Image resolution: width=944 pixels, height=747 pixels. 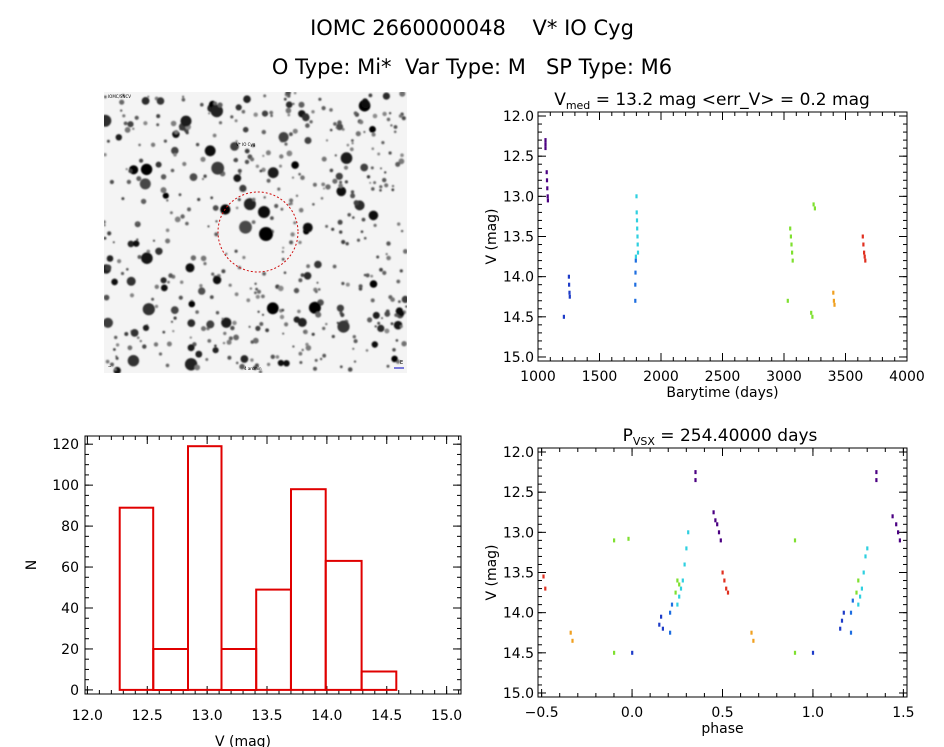 I want to click on y-axis-label: V (mag), so click(x=492, y=572).